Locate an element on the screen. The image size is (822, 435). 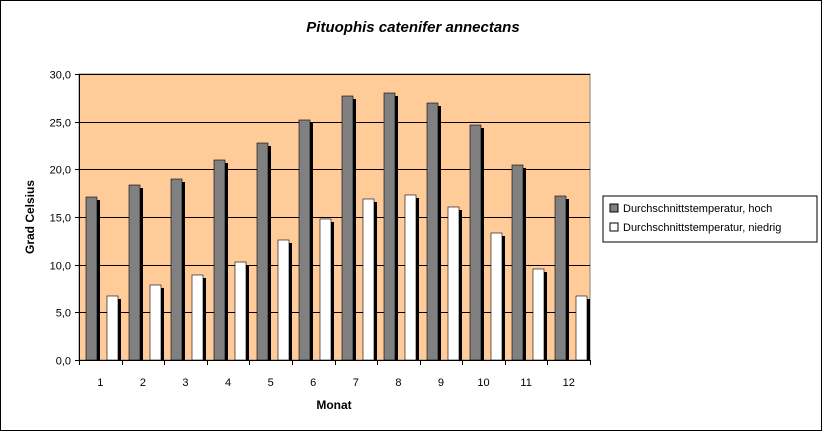
x-tick-label: 12 is located at coordinates (569, 383).